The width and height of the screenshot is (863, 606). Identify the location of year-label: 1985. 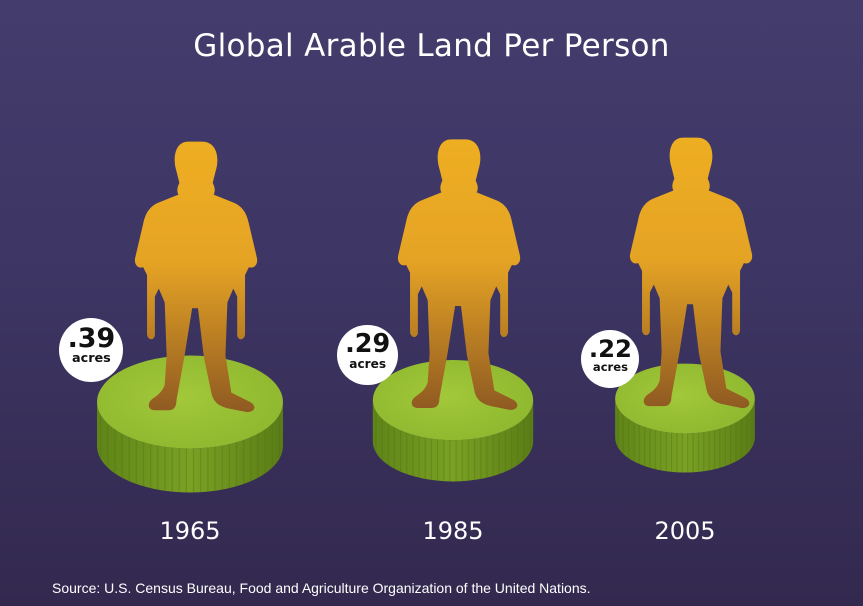
(453, 531).